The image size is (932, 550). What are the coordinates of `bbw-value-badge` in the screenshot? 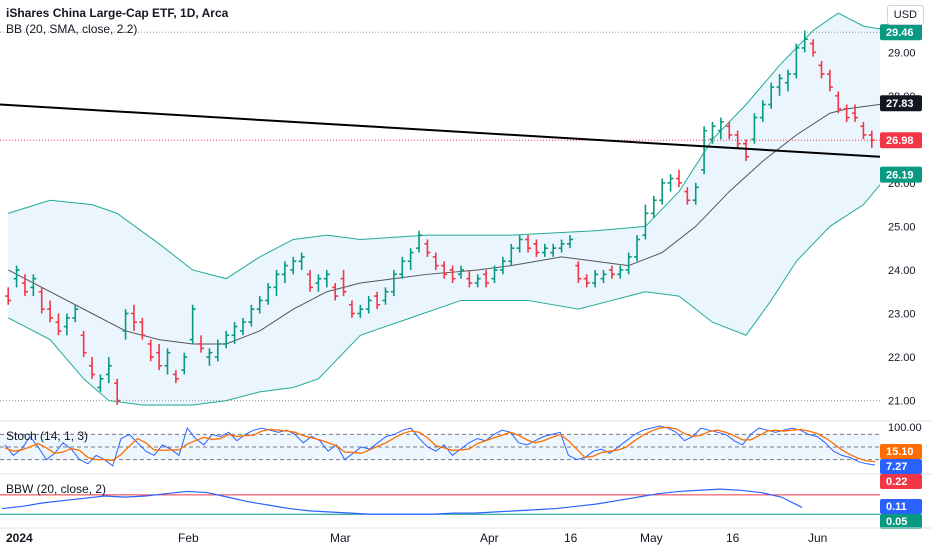 It's located at (901, 506).